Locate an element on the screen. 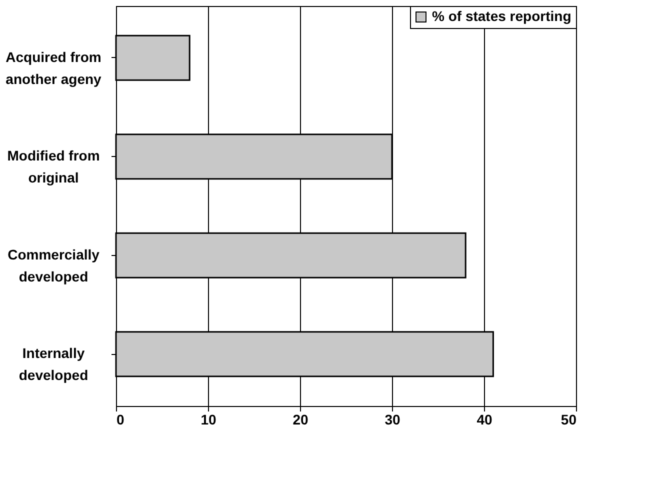 This screenshot has height=487, width=646. y-tick-label: Acquired from another ageny is located at coordinates (54, 67).